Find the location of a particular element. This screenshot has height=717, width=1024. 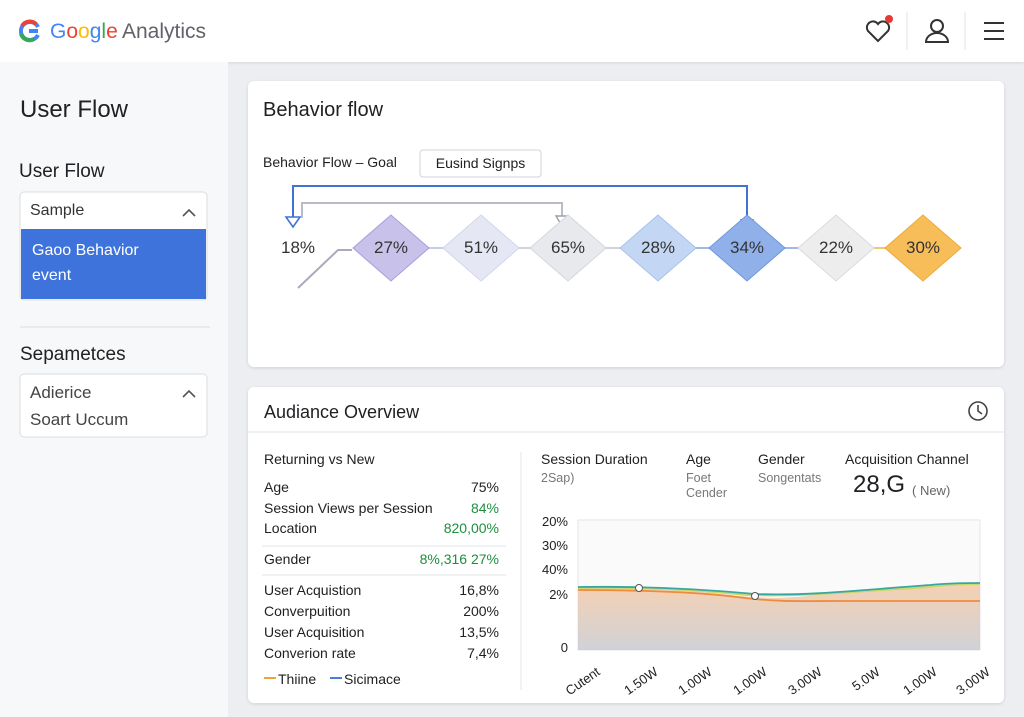

dropdown-label: Sample is located at coordinates (57, 210).